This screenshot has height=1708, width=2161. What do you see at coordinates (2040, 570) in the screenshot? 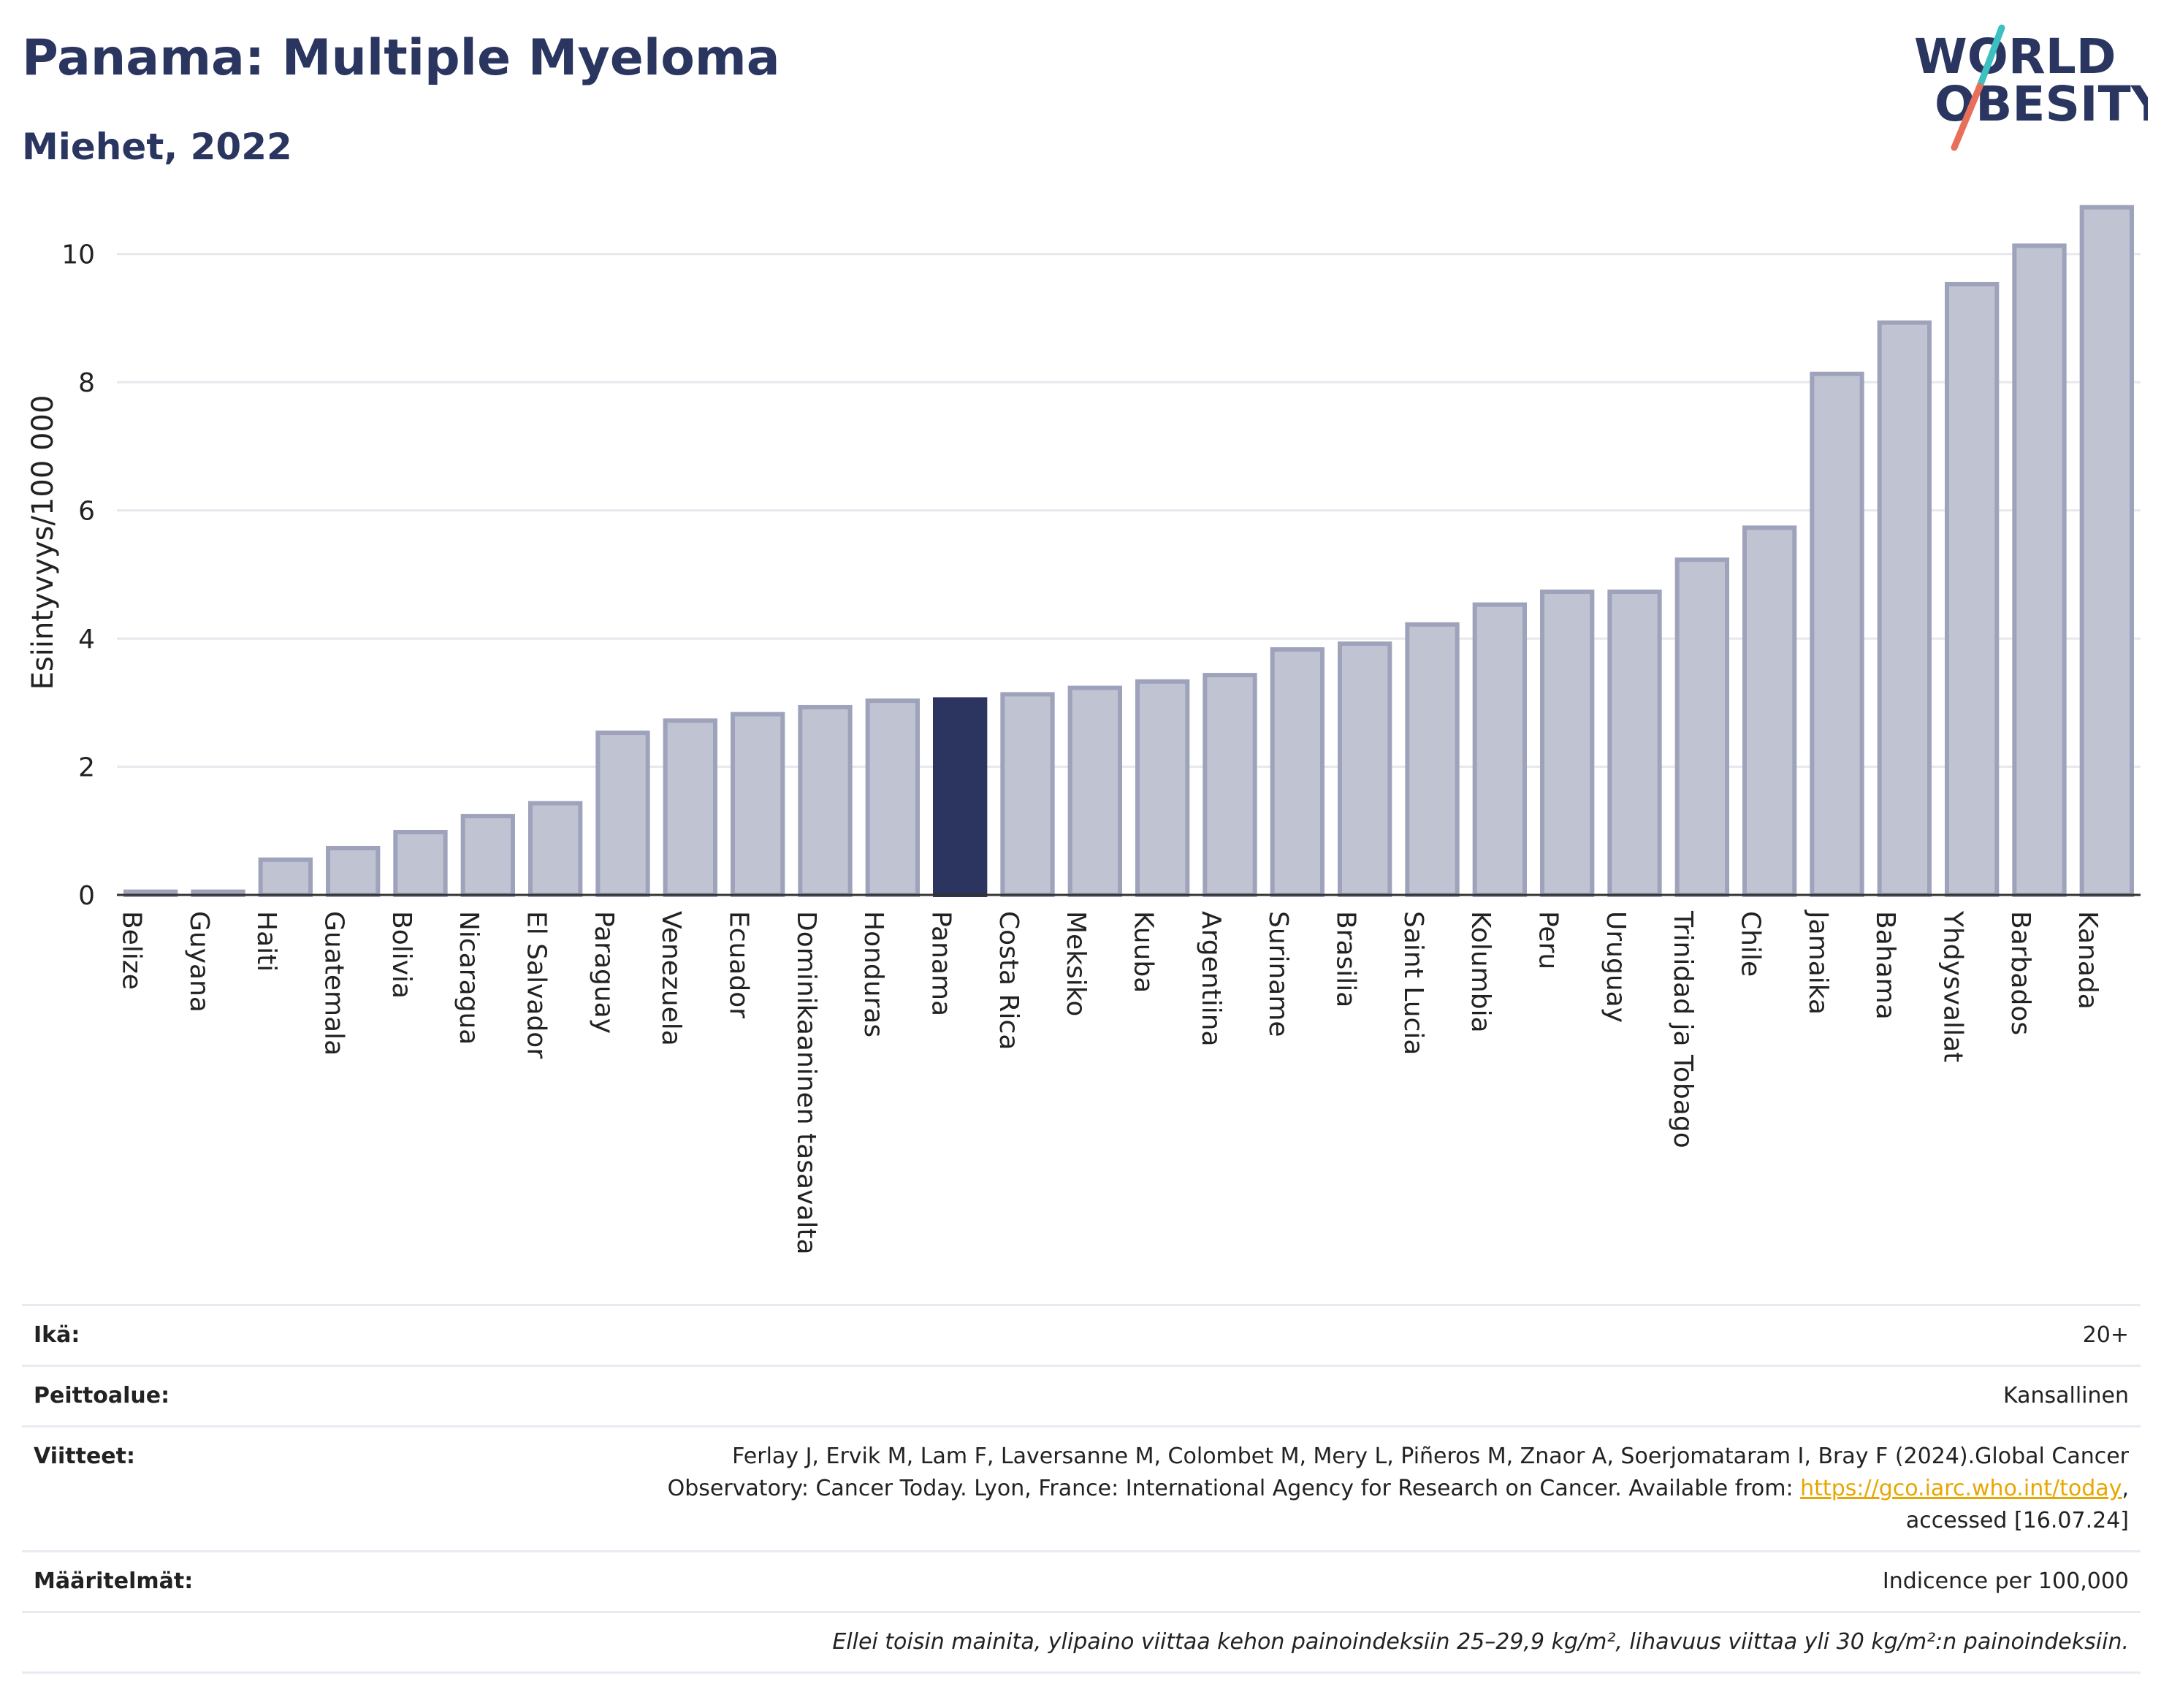
I see `bar-barbados` at bounding box center [2040, 570].